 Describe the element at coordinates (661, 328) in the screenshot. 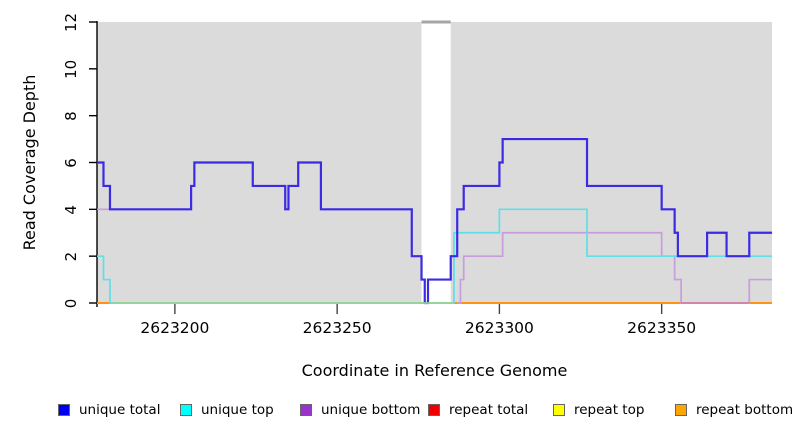

I see `x-tick-label: 2623350` at that location.